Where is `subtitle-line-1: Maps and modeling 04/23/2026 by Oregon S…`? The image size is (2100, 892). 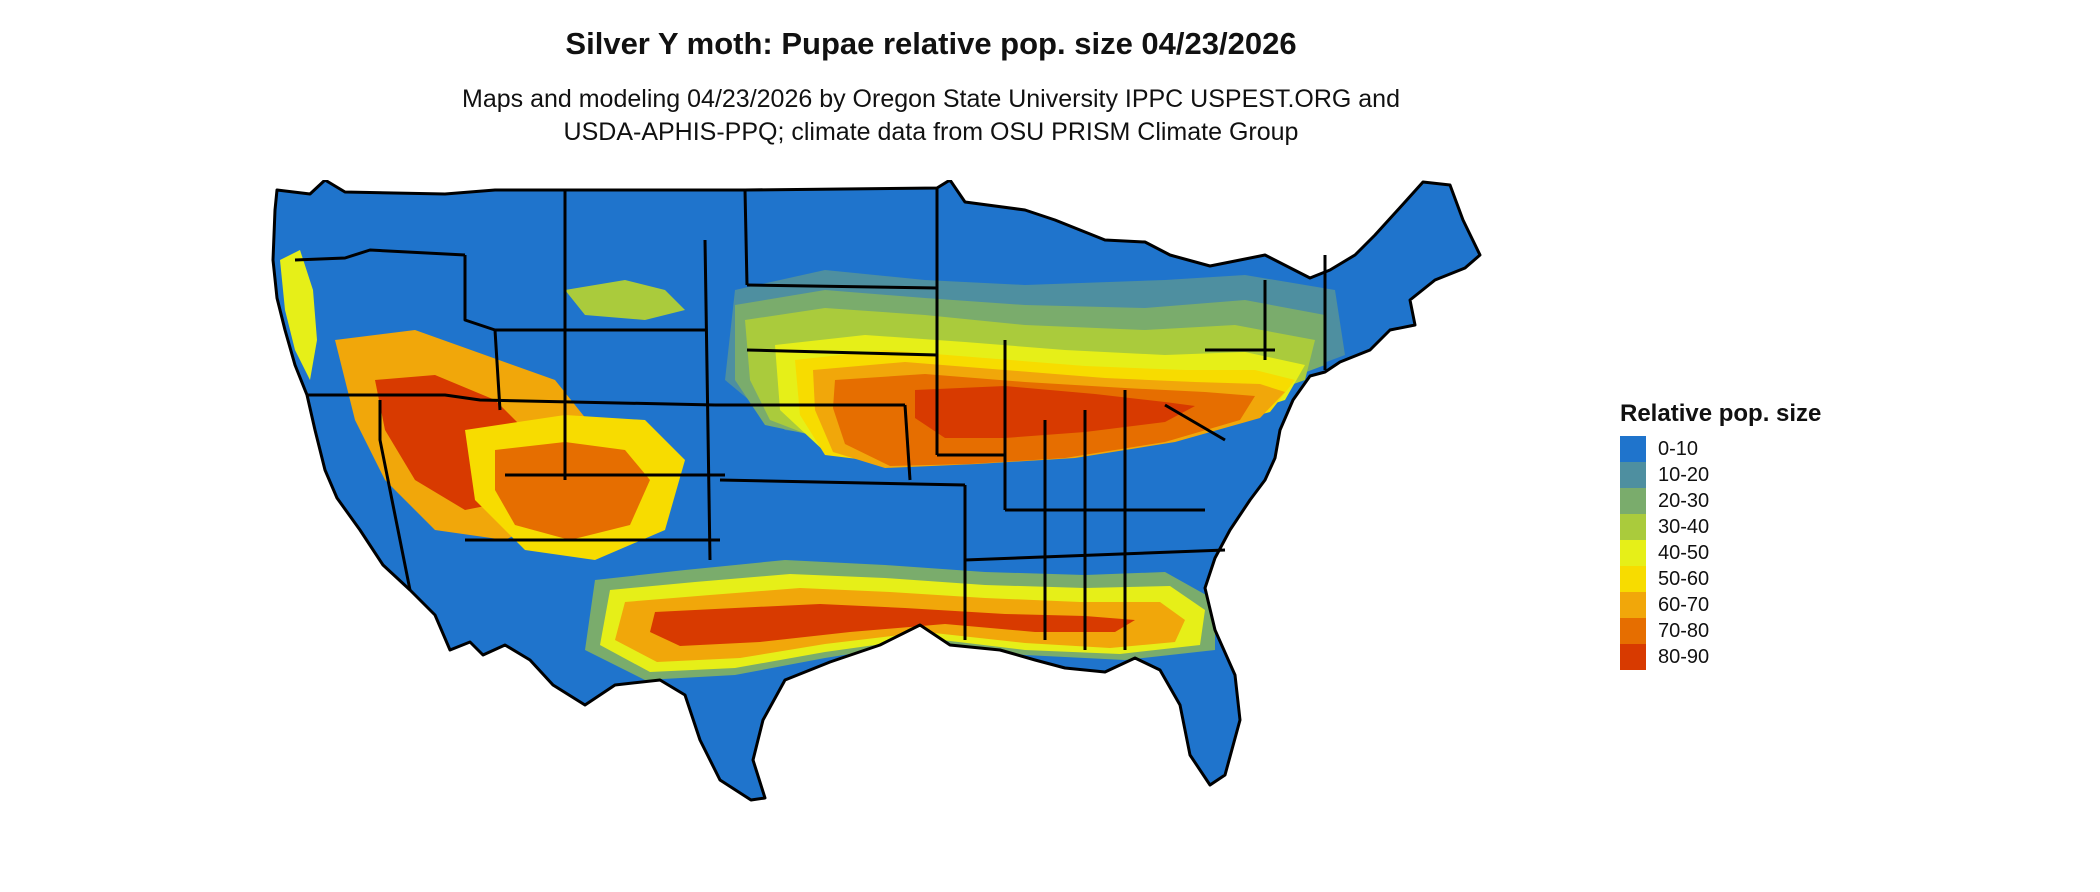
subtitle-line-1: Maps and modeling 04/23/2026 by Oregon S… is located at coordinates (931, 99).